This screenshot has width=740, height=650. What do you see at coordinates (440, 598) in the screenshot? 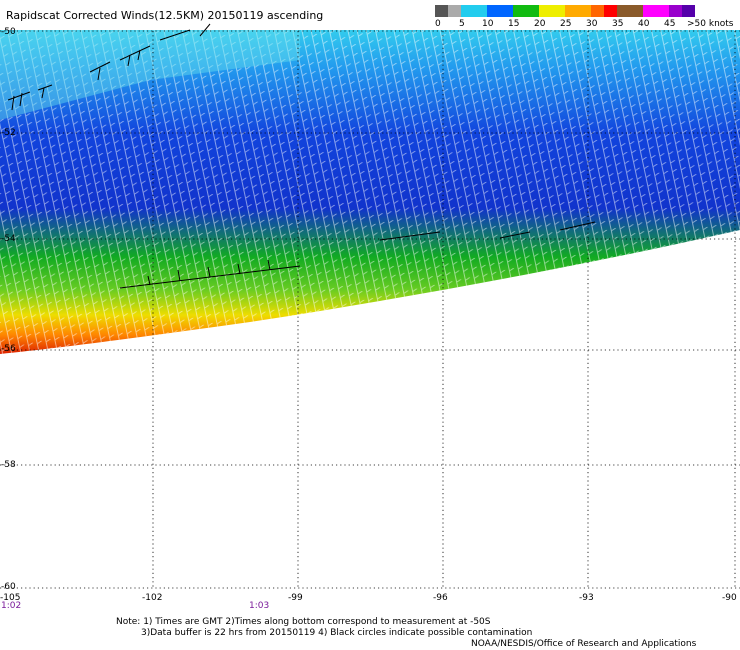
I see `lon-label: -96` at bounding box center [440, 598].